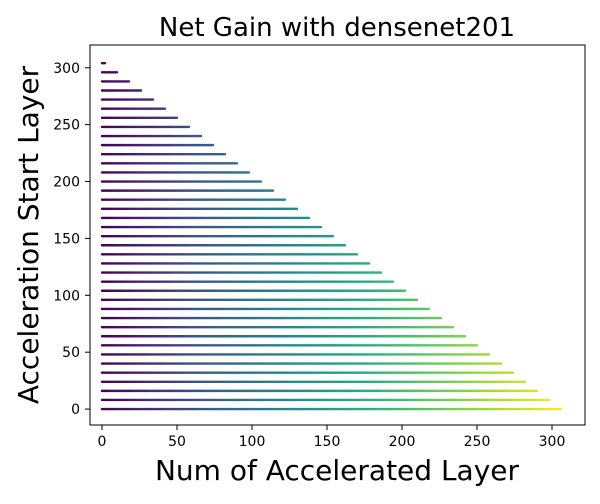 Image resolution: width=600 pixels, height=504 pixels. I want to click on y-axis-label-group: Acceleration Start Layer, so click(28, 234).